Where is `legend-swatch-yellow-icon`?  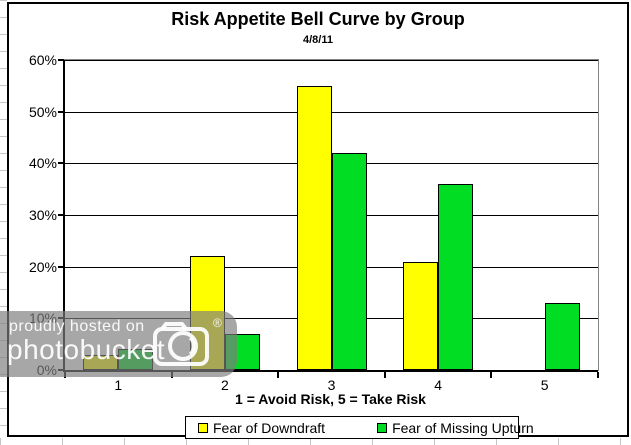
legend-swatch-yellow-icon is located at coordinates (203, 427).